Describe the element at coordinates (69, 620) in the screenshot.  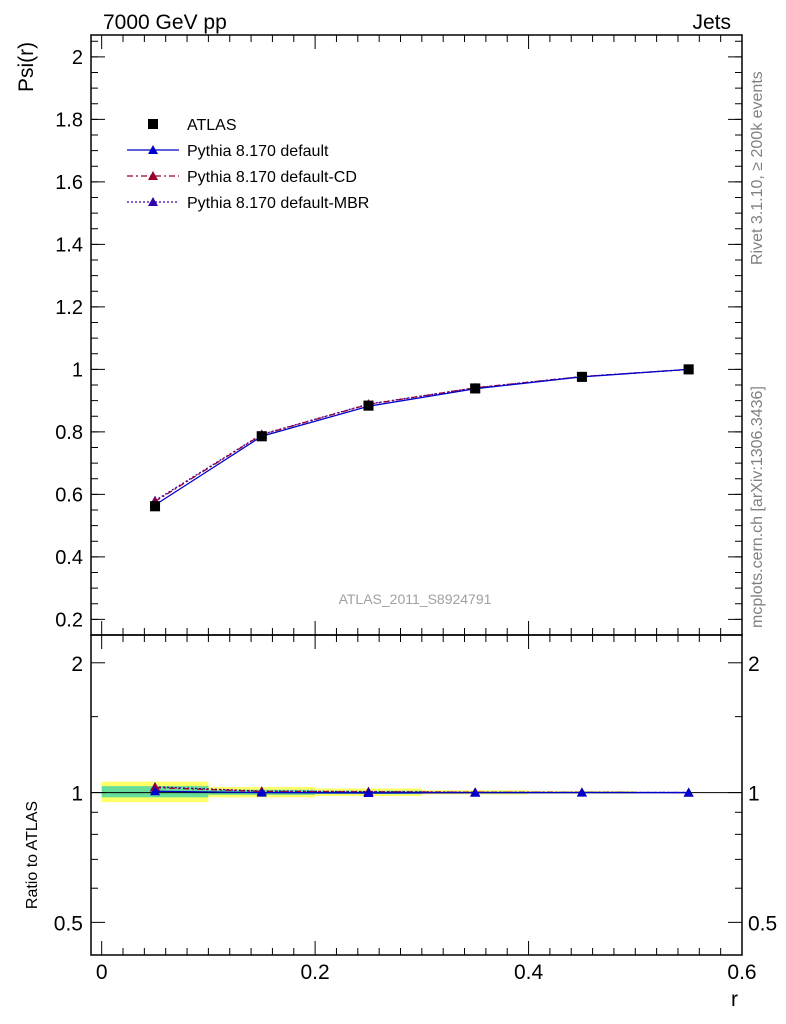
I see `main-y-tick-label: 0.2` at that location.